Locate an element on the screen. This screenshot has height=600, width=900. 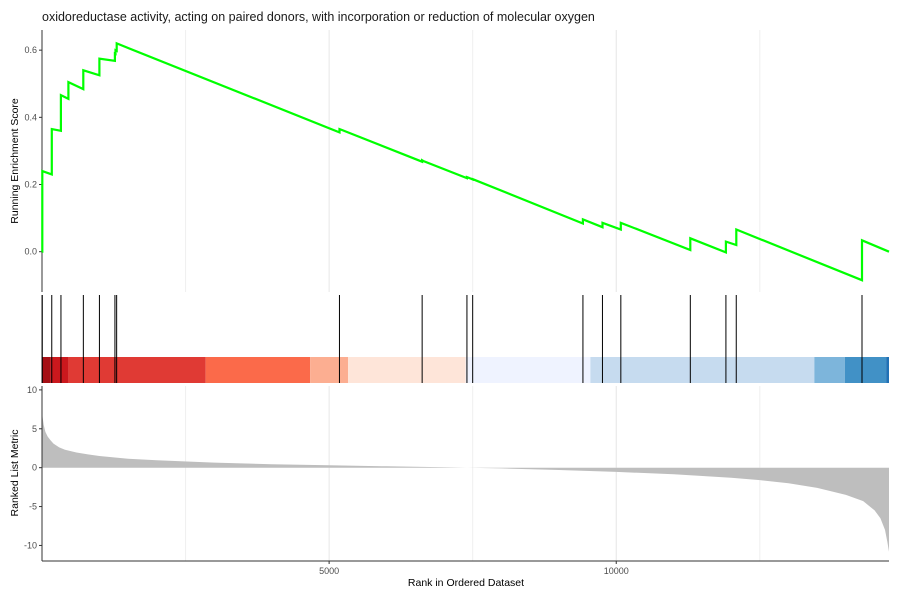
enrichment-y-tick-label: 0.2 is located at coordinates (30, 185).